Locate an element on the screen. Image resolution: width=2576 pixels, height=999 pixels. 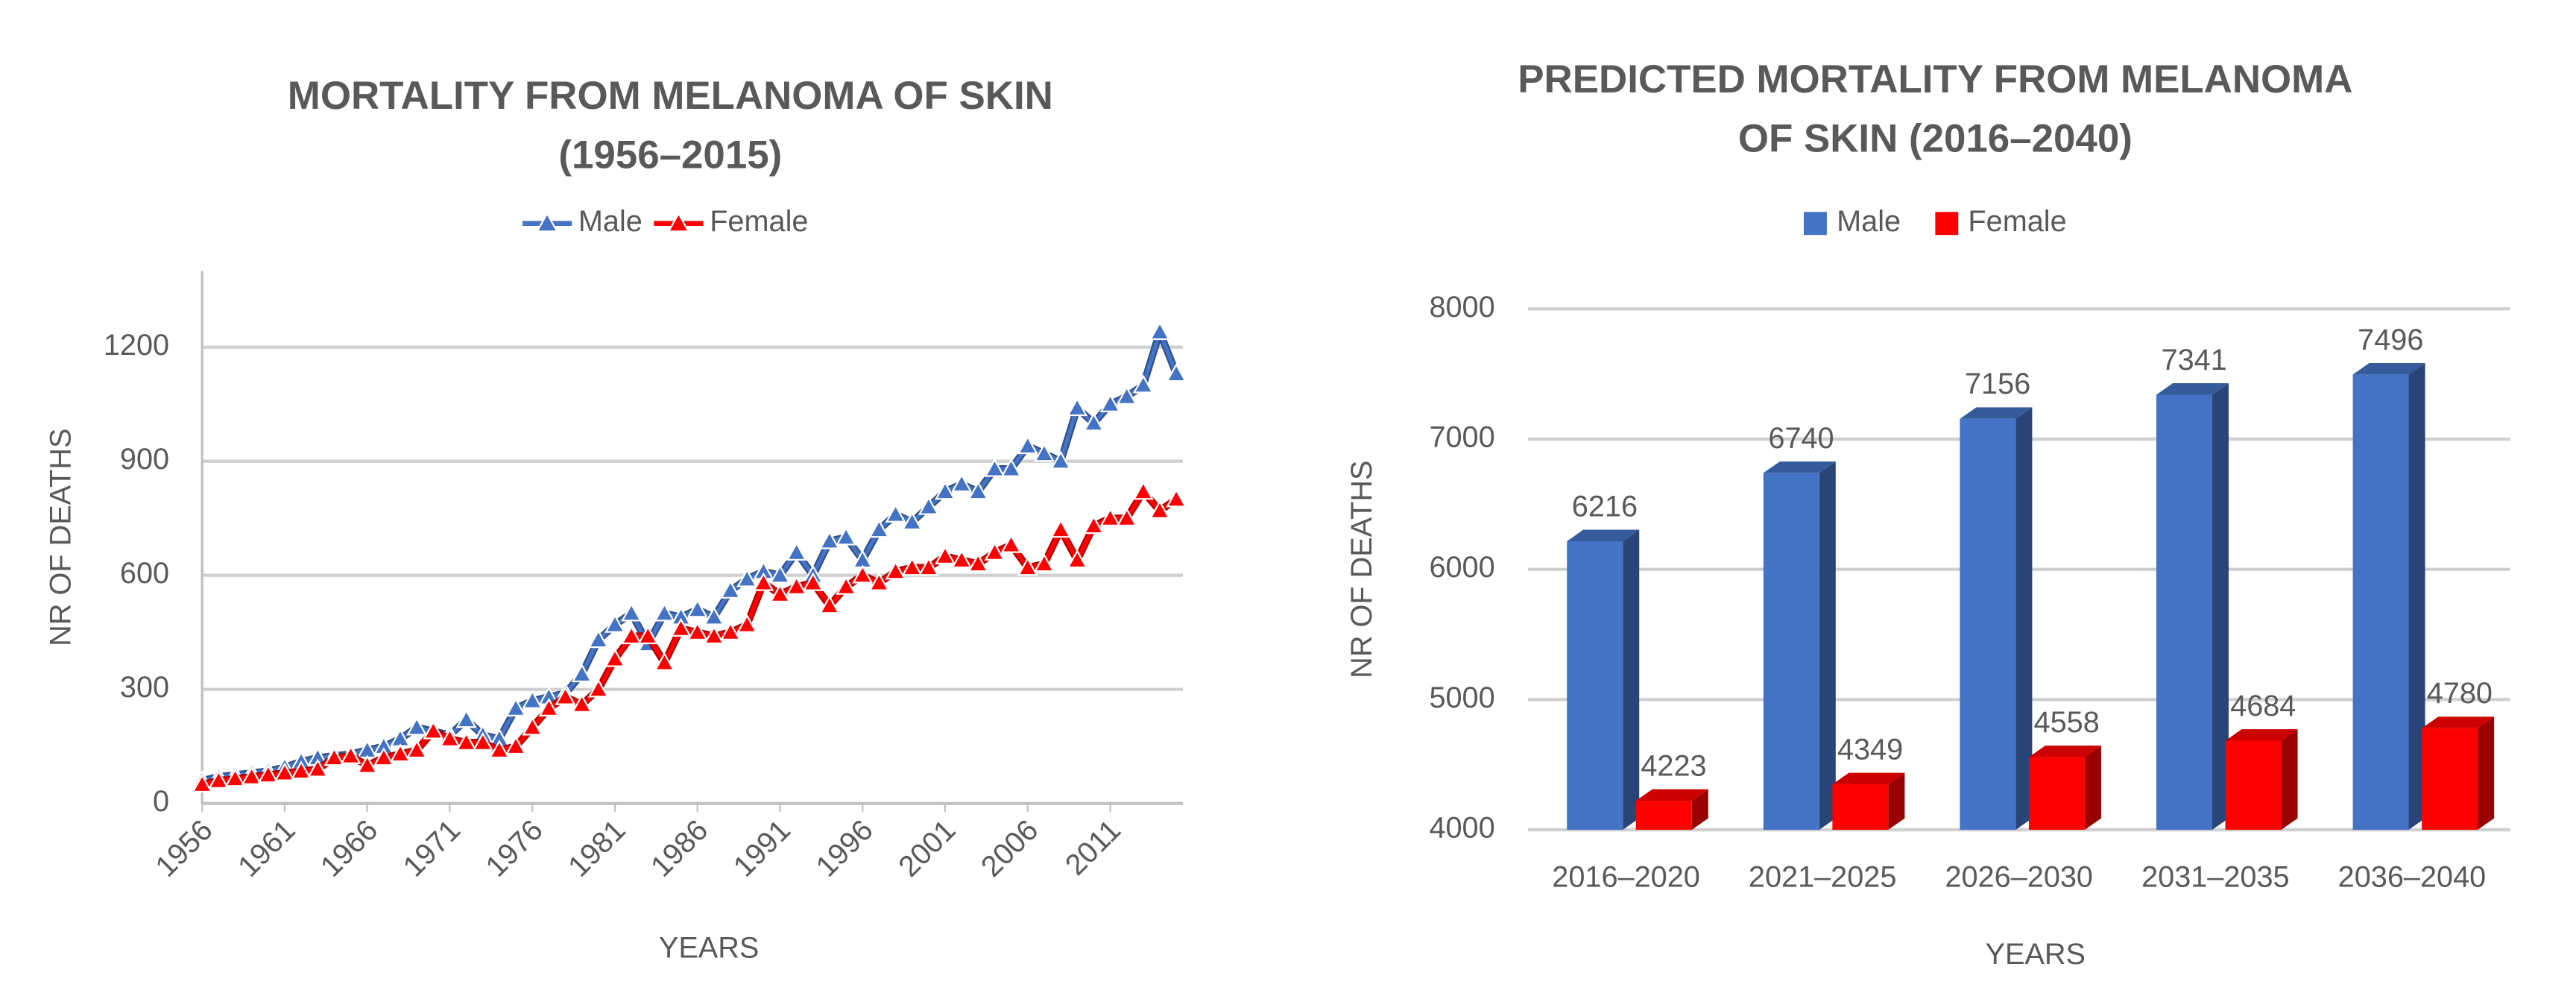
chart-title: (1956–2015) is located at coordinates (670, 155).